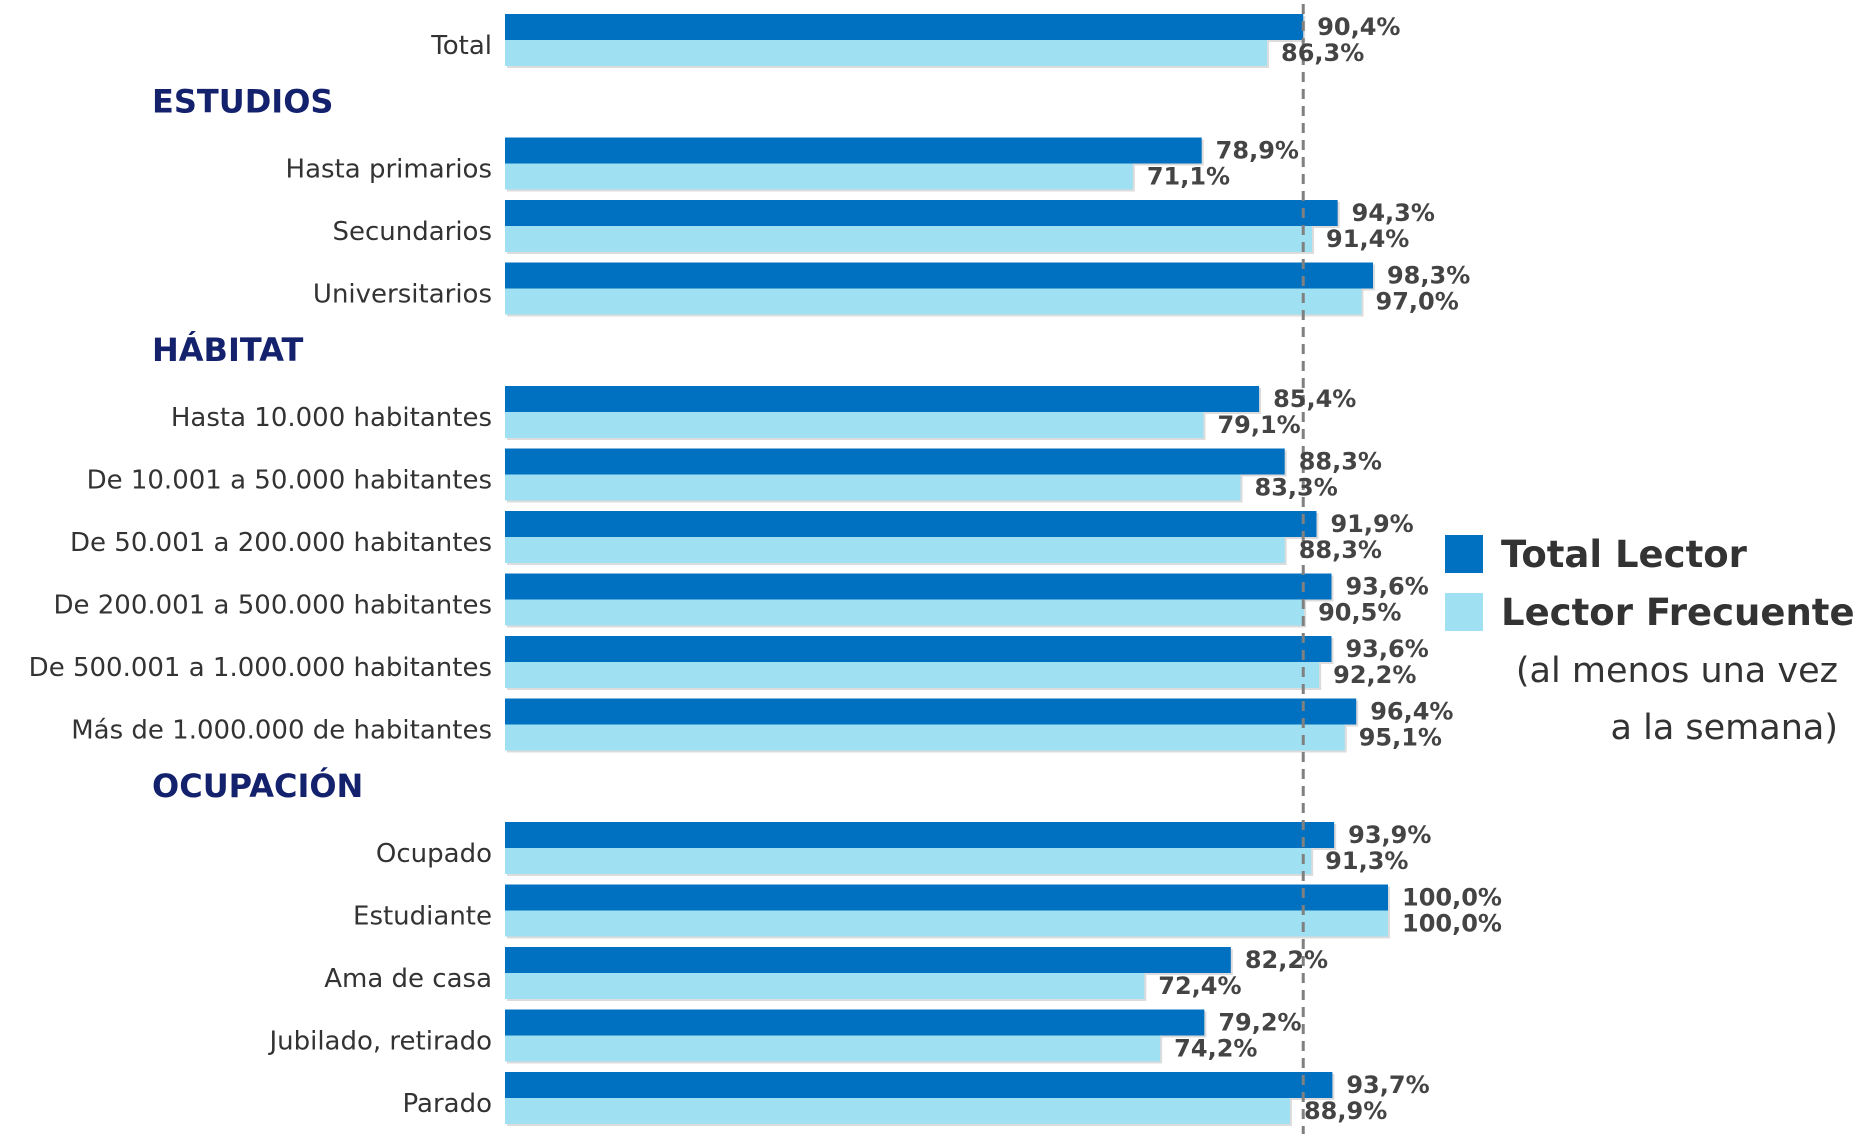 Image resolution: width=1854 pixels, height=1134 pixels. Describe the element at coordinates (918, 649) in the screenshot. I see `bar-total-lector-de-500-001-a-1-000-000-habitantes` at that location.